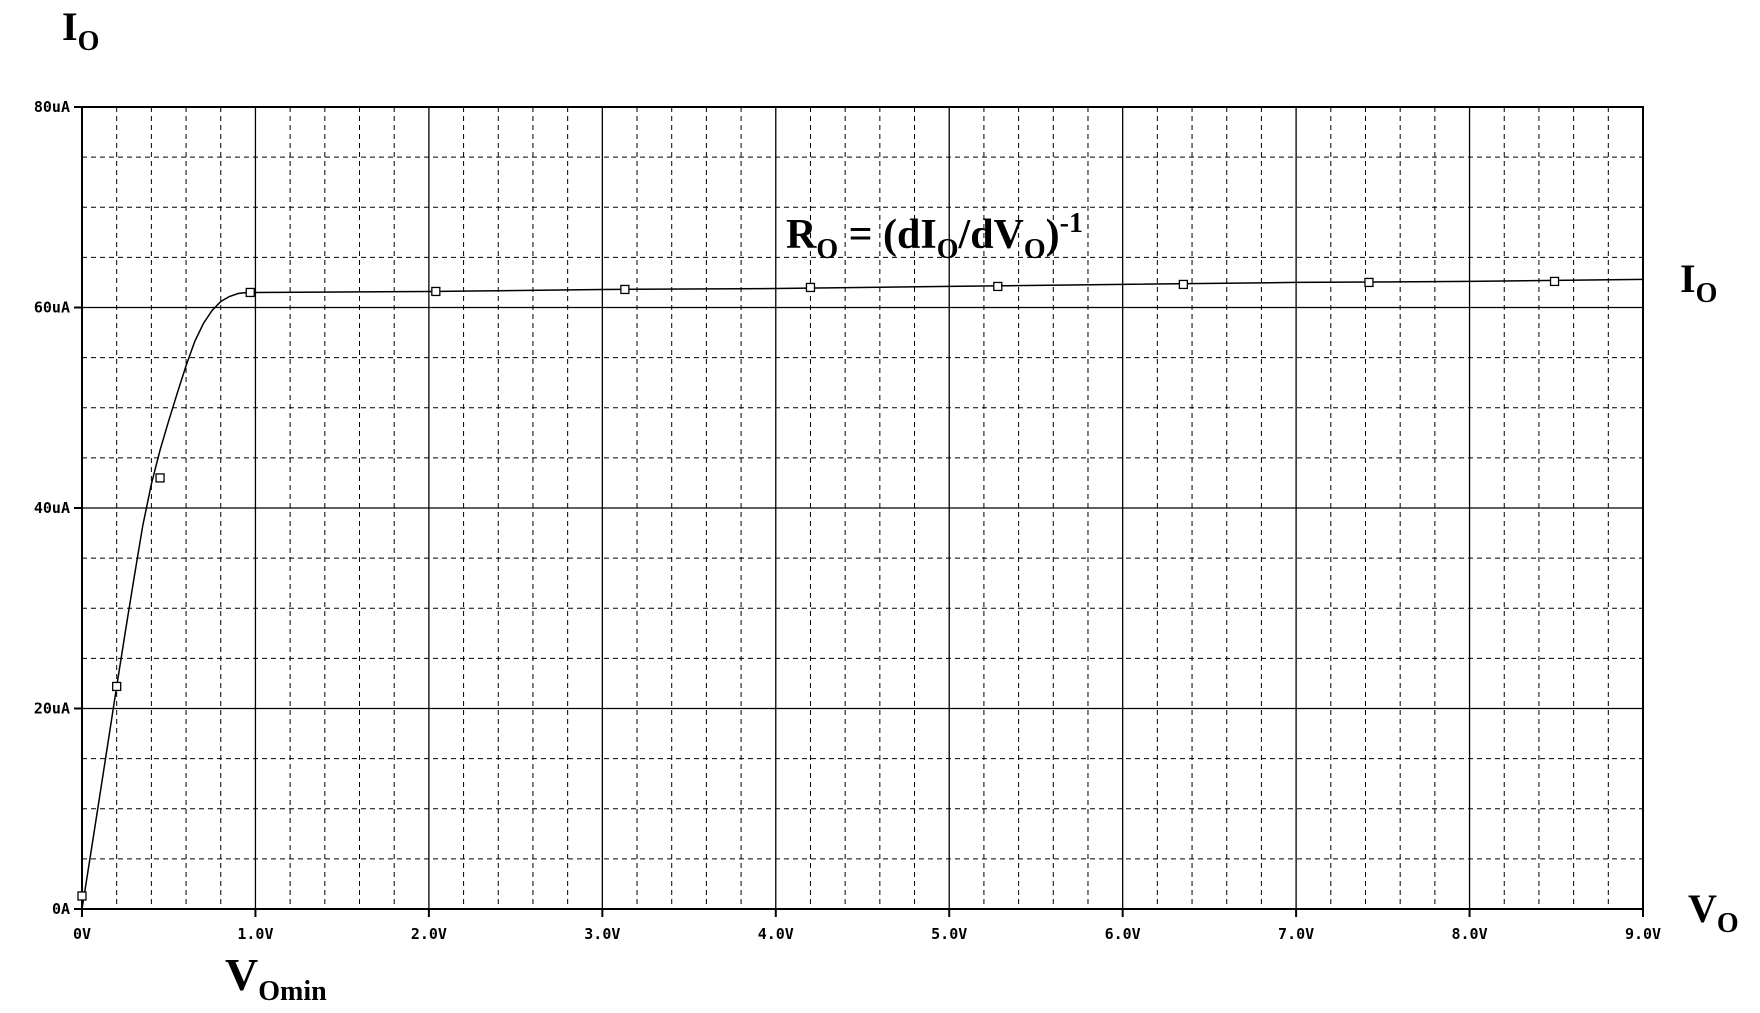 This screenshot has width=1760, height=1013. I want to click on y-axis-ticks: 0A 20uA 40uA 60uA 80uA, so click(58, 508).